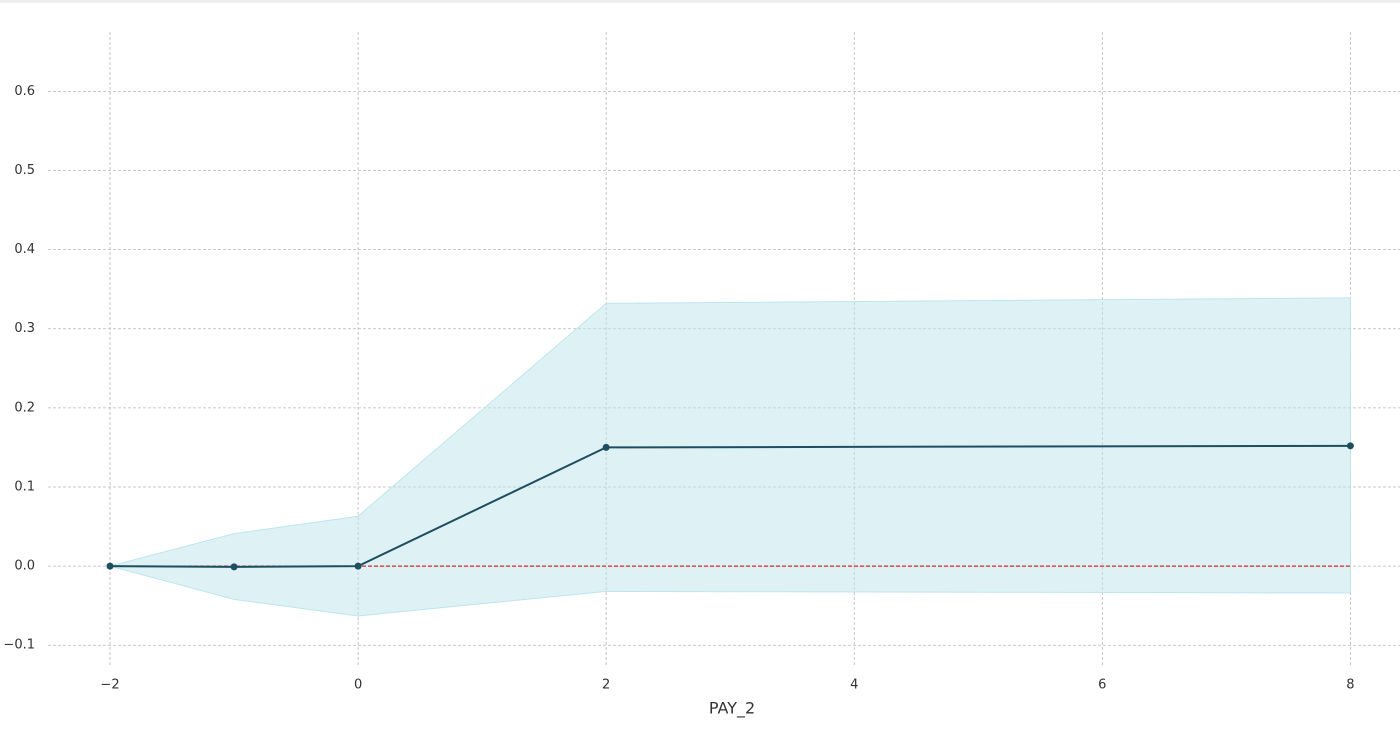 This screenshot has width=1400, height=743. Describe the element at coordinates (24, 249) in the screenshot. I see `y-tick-label: 0.4` at that location.